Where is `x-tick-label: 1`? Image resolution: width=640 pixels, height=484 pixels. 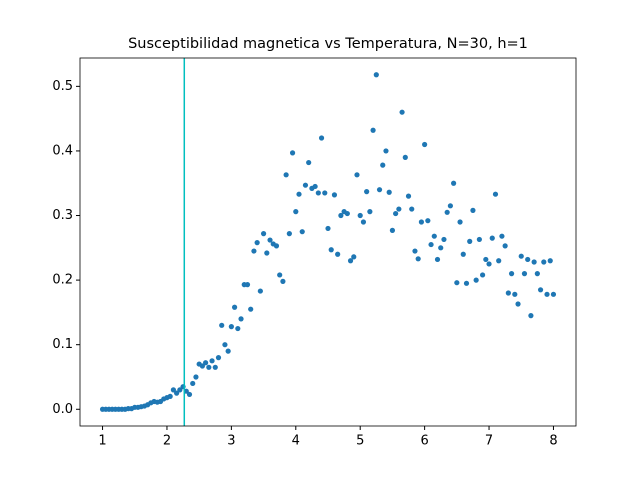 x-tick-label: 1 is located at coordinates (102, 441).